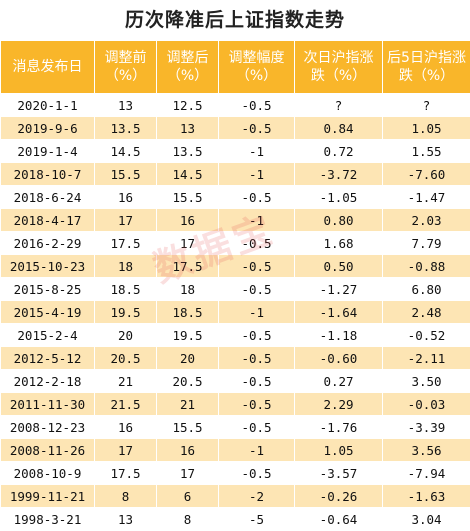 The height and width of the screenshot is (531, 470). What do you see at coordinates (48, 404) in the screenshot?
I see `cell-date: 2011-11-30` at bounding box center [48, 404].